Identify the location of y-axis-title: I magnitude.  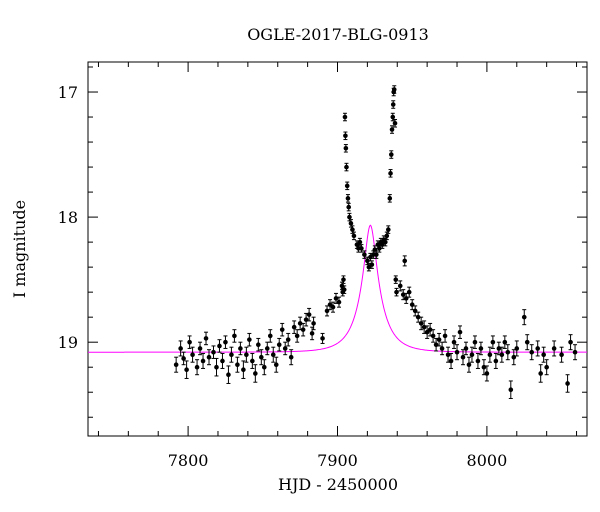
(19, 249).